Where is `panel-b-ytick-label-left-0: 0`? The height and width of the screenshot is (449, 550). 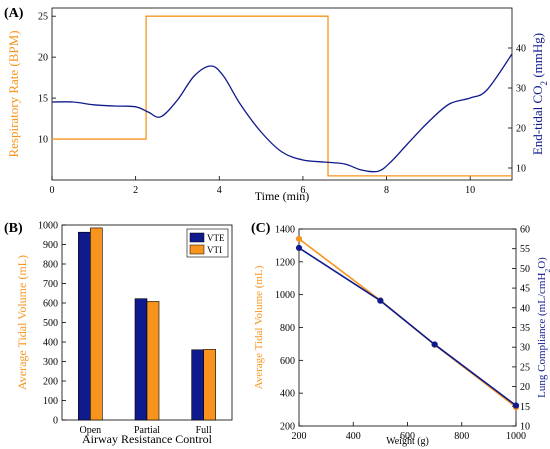 panel-b-ytick-label-left-0: 0 is located at coordinates (55, 421).